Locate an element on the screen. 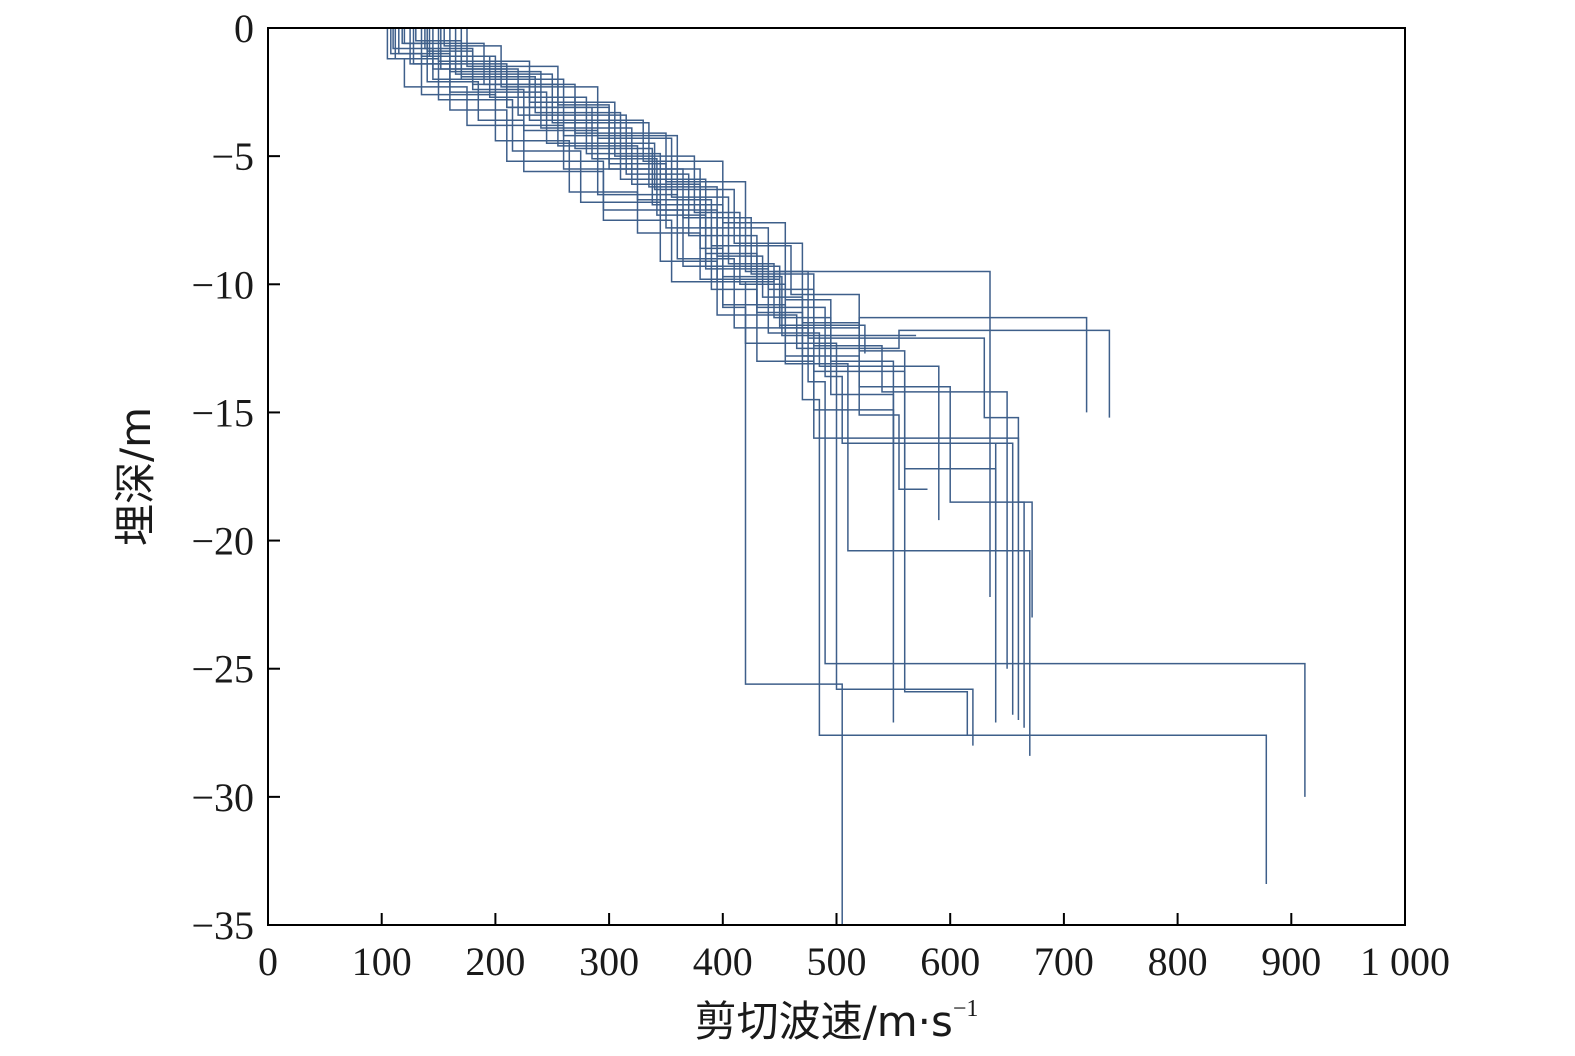 This screenshot has height=1056, width=1575. x-tick-label: 100 is located at coordinates (382, 961).